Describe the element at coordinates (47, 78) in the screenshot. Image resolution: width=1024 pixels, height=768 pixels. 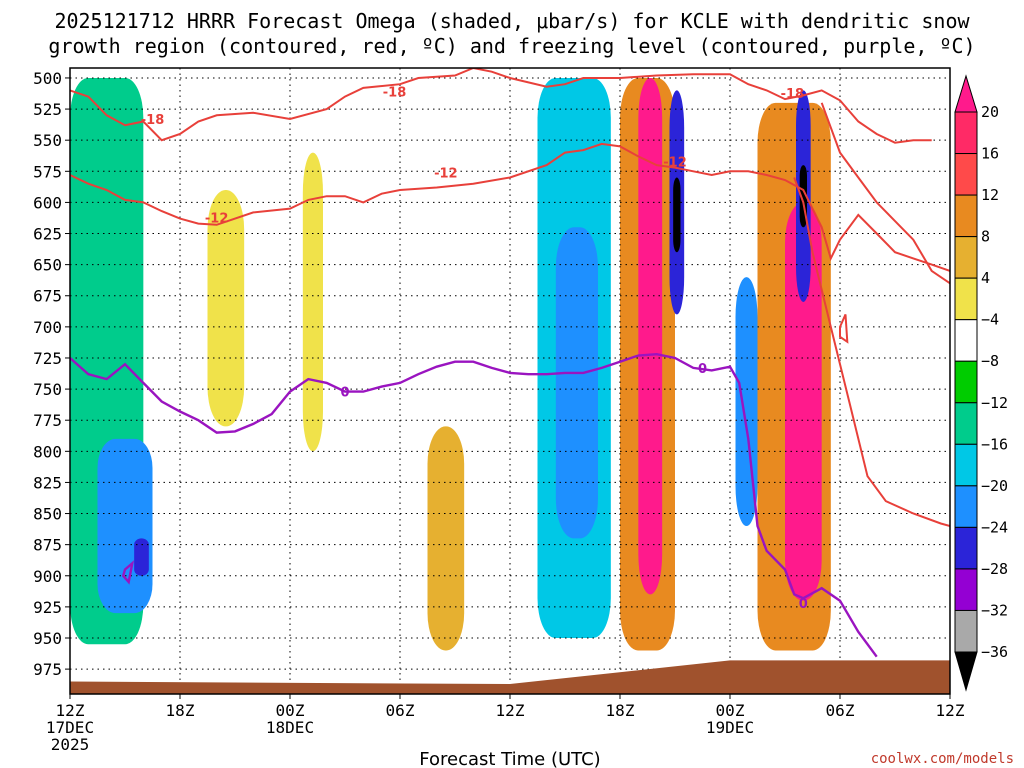
I see `y-tick-label-500: 500` at that location.